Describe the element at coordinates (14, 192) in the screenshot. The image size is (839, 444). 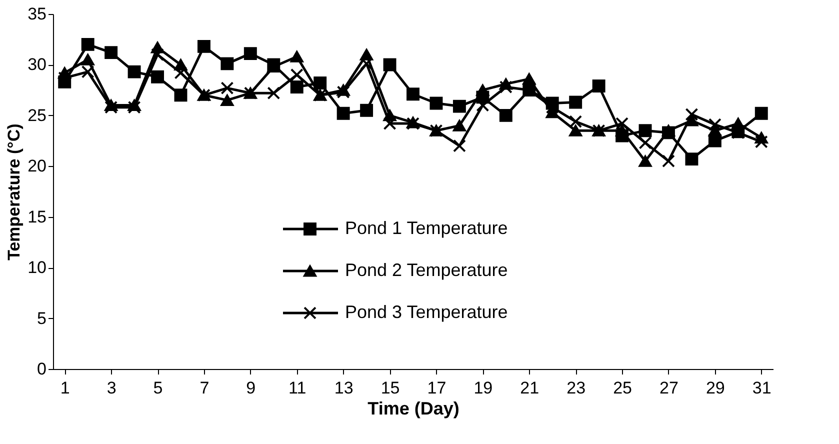
I see `y-axis-title: Temperature (°C)` at that location.